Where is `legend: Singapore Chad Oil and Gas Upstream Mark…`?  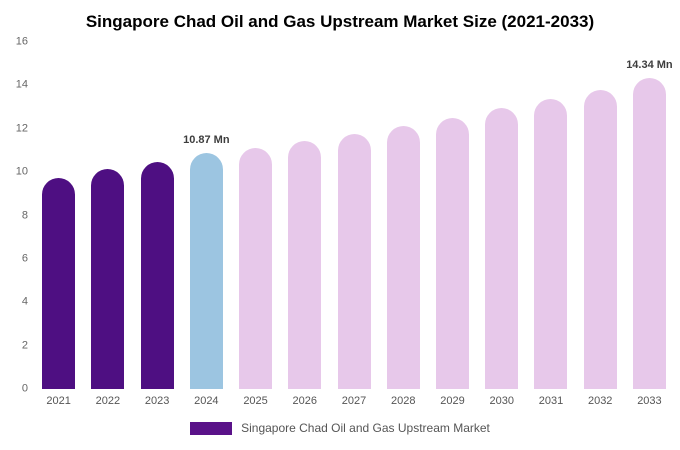 legend: Singapore Chad Oil and Gas Upstream Mark… is located at coordinates (340, 428).